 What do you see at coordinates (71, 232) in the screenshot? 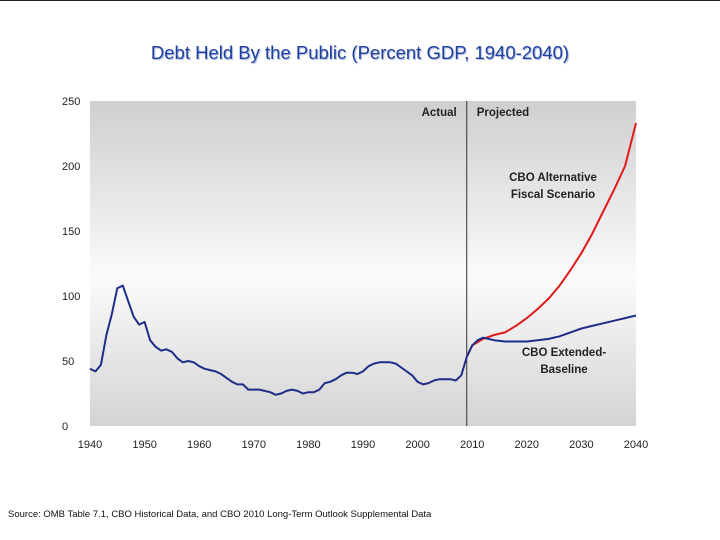
I see `y-tick-label: 150` at bounding box center [71, 232].